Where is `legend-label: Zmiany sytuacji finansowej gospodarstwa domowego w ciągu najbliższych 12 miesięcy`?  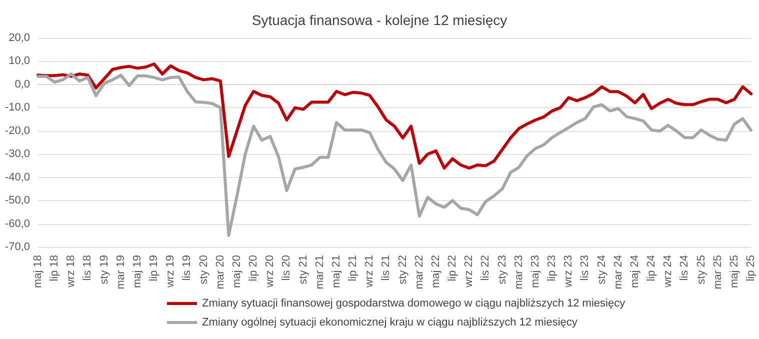 legend-label: Zmiany sytuacji finansowej gospodarstwa domowego w ciągu najbliższych 12 miesięcy is located at coordinates (414, 304).